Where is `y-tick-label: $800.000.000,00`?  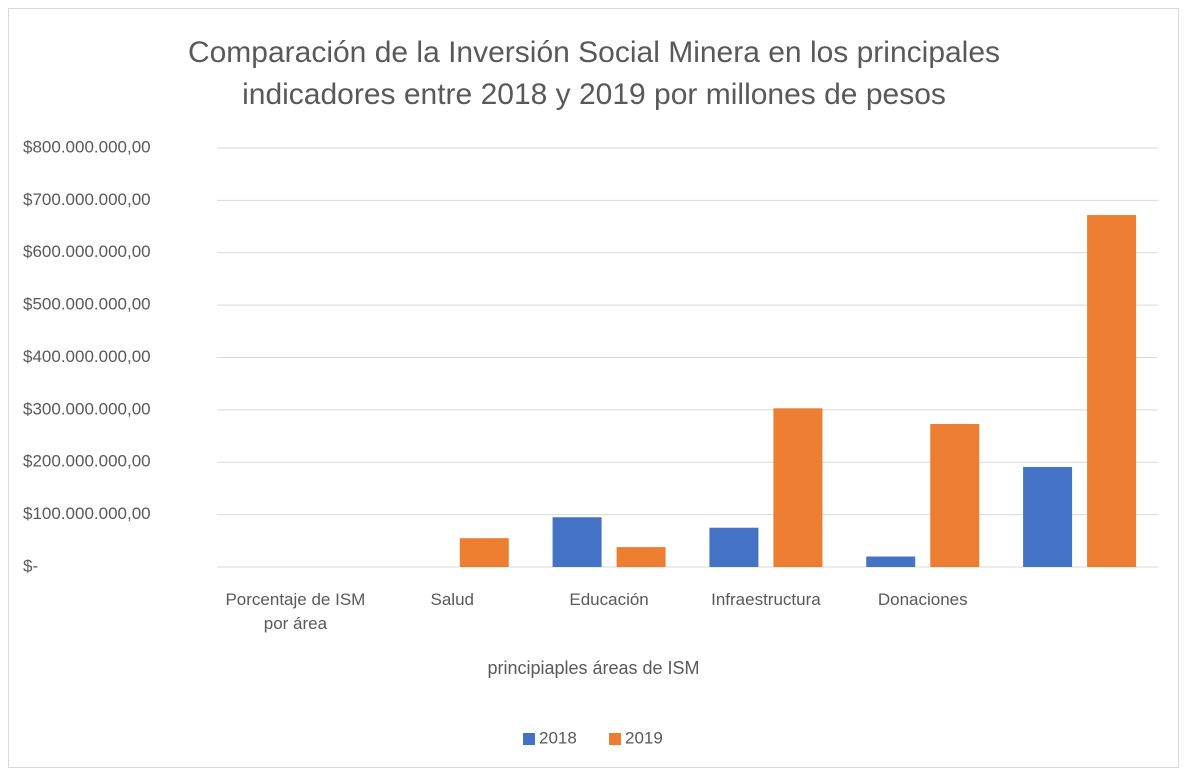 y-tick-label: $800.000.000,00 is located at coordinates (87, 146).